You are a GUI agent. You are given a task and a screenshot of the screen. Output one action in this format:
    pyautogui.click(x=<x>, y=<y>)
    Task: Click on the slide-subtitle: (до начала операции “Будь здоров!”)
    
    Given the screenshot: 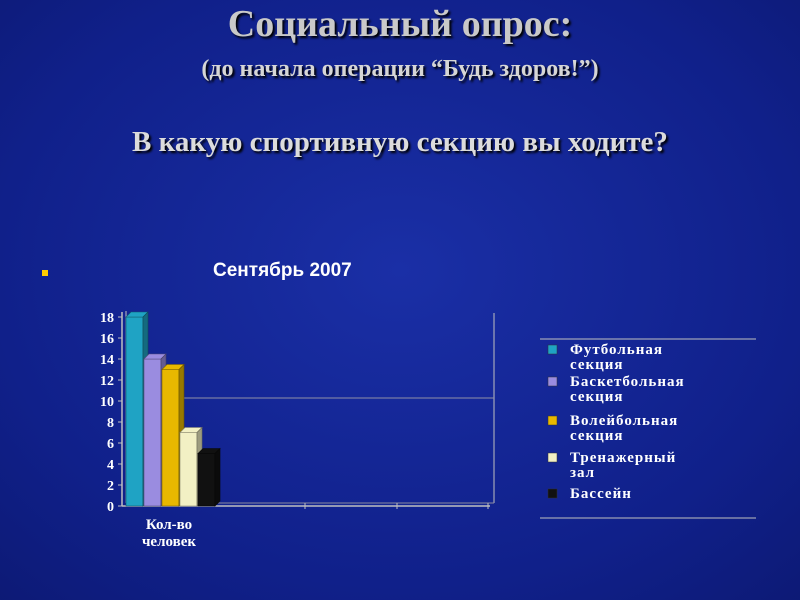 What is the action you would take?
    pyautogui.click(x=400, y=69)
    